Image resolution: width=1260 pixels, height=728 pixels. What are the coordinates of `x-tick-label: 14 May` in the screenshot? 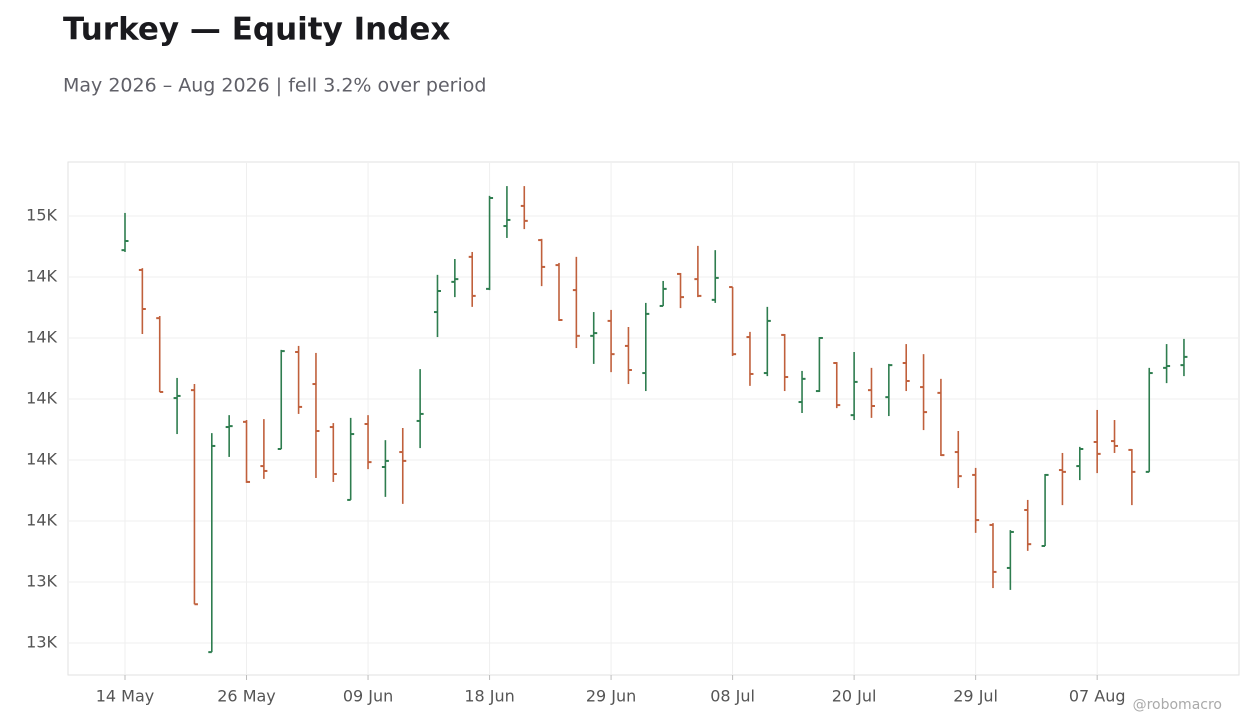 It's located at (125, 696).